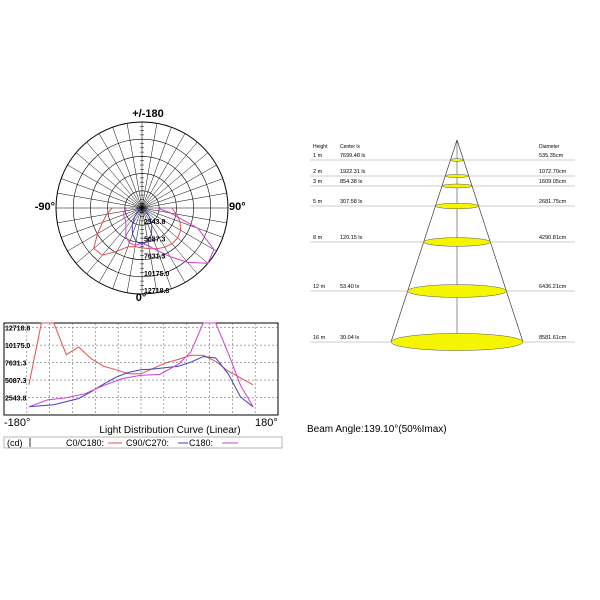 The image size is (600, 600). I want to click on polar-radial-ticks: 2543.8 5087.3 7631.3 10175.0 12718.8, so click(156, 257).